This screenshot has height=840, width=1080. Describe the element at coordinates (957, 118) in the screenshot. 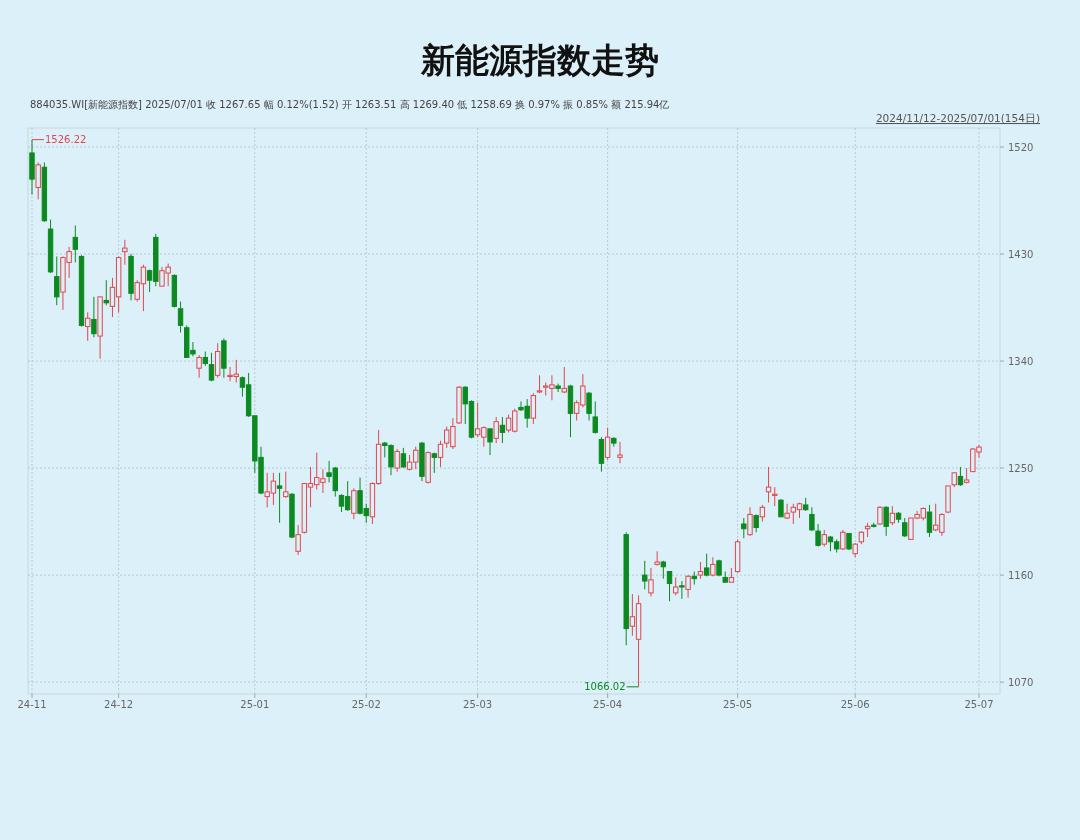

I see `text: 2024/11/12-2025/07/01(154日)` at that location.